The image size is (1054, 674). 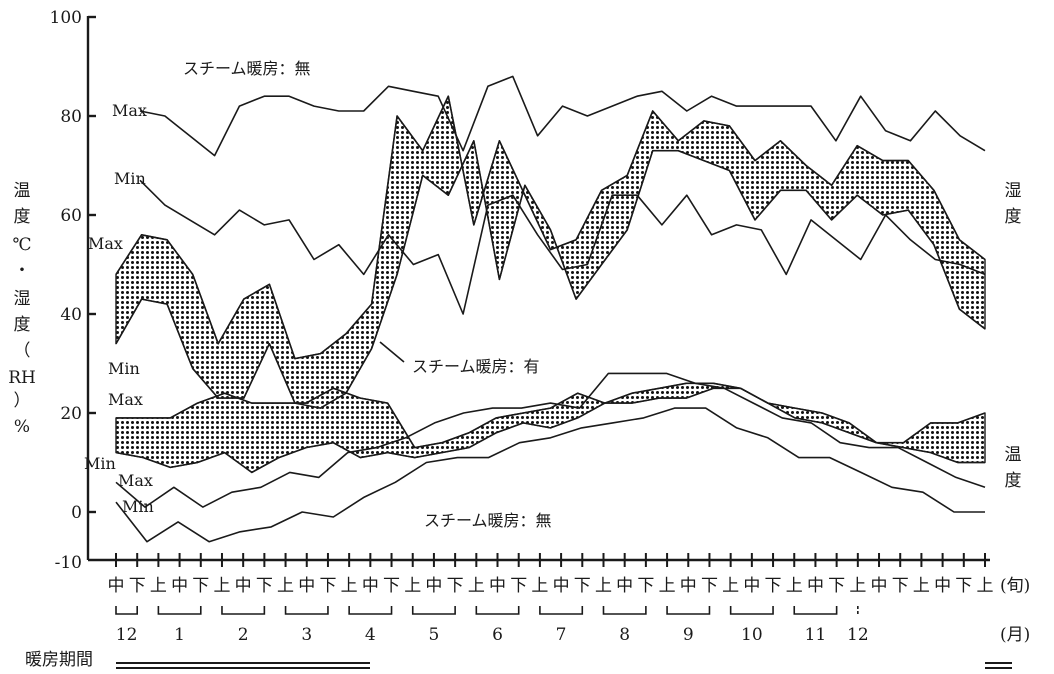 I want to click on y-tick-label: 20, so click(x=71, y=414).